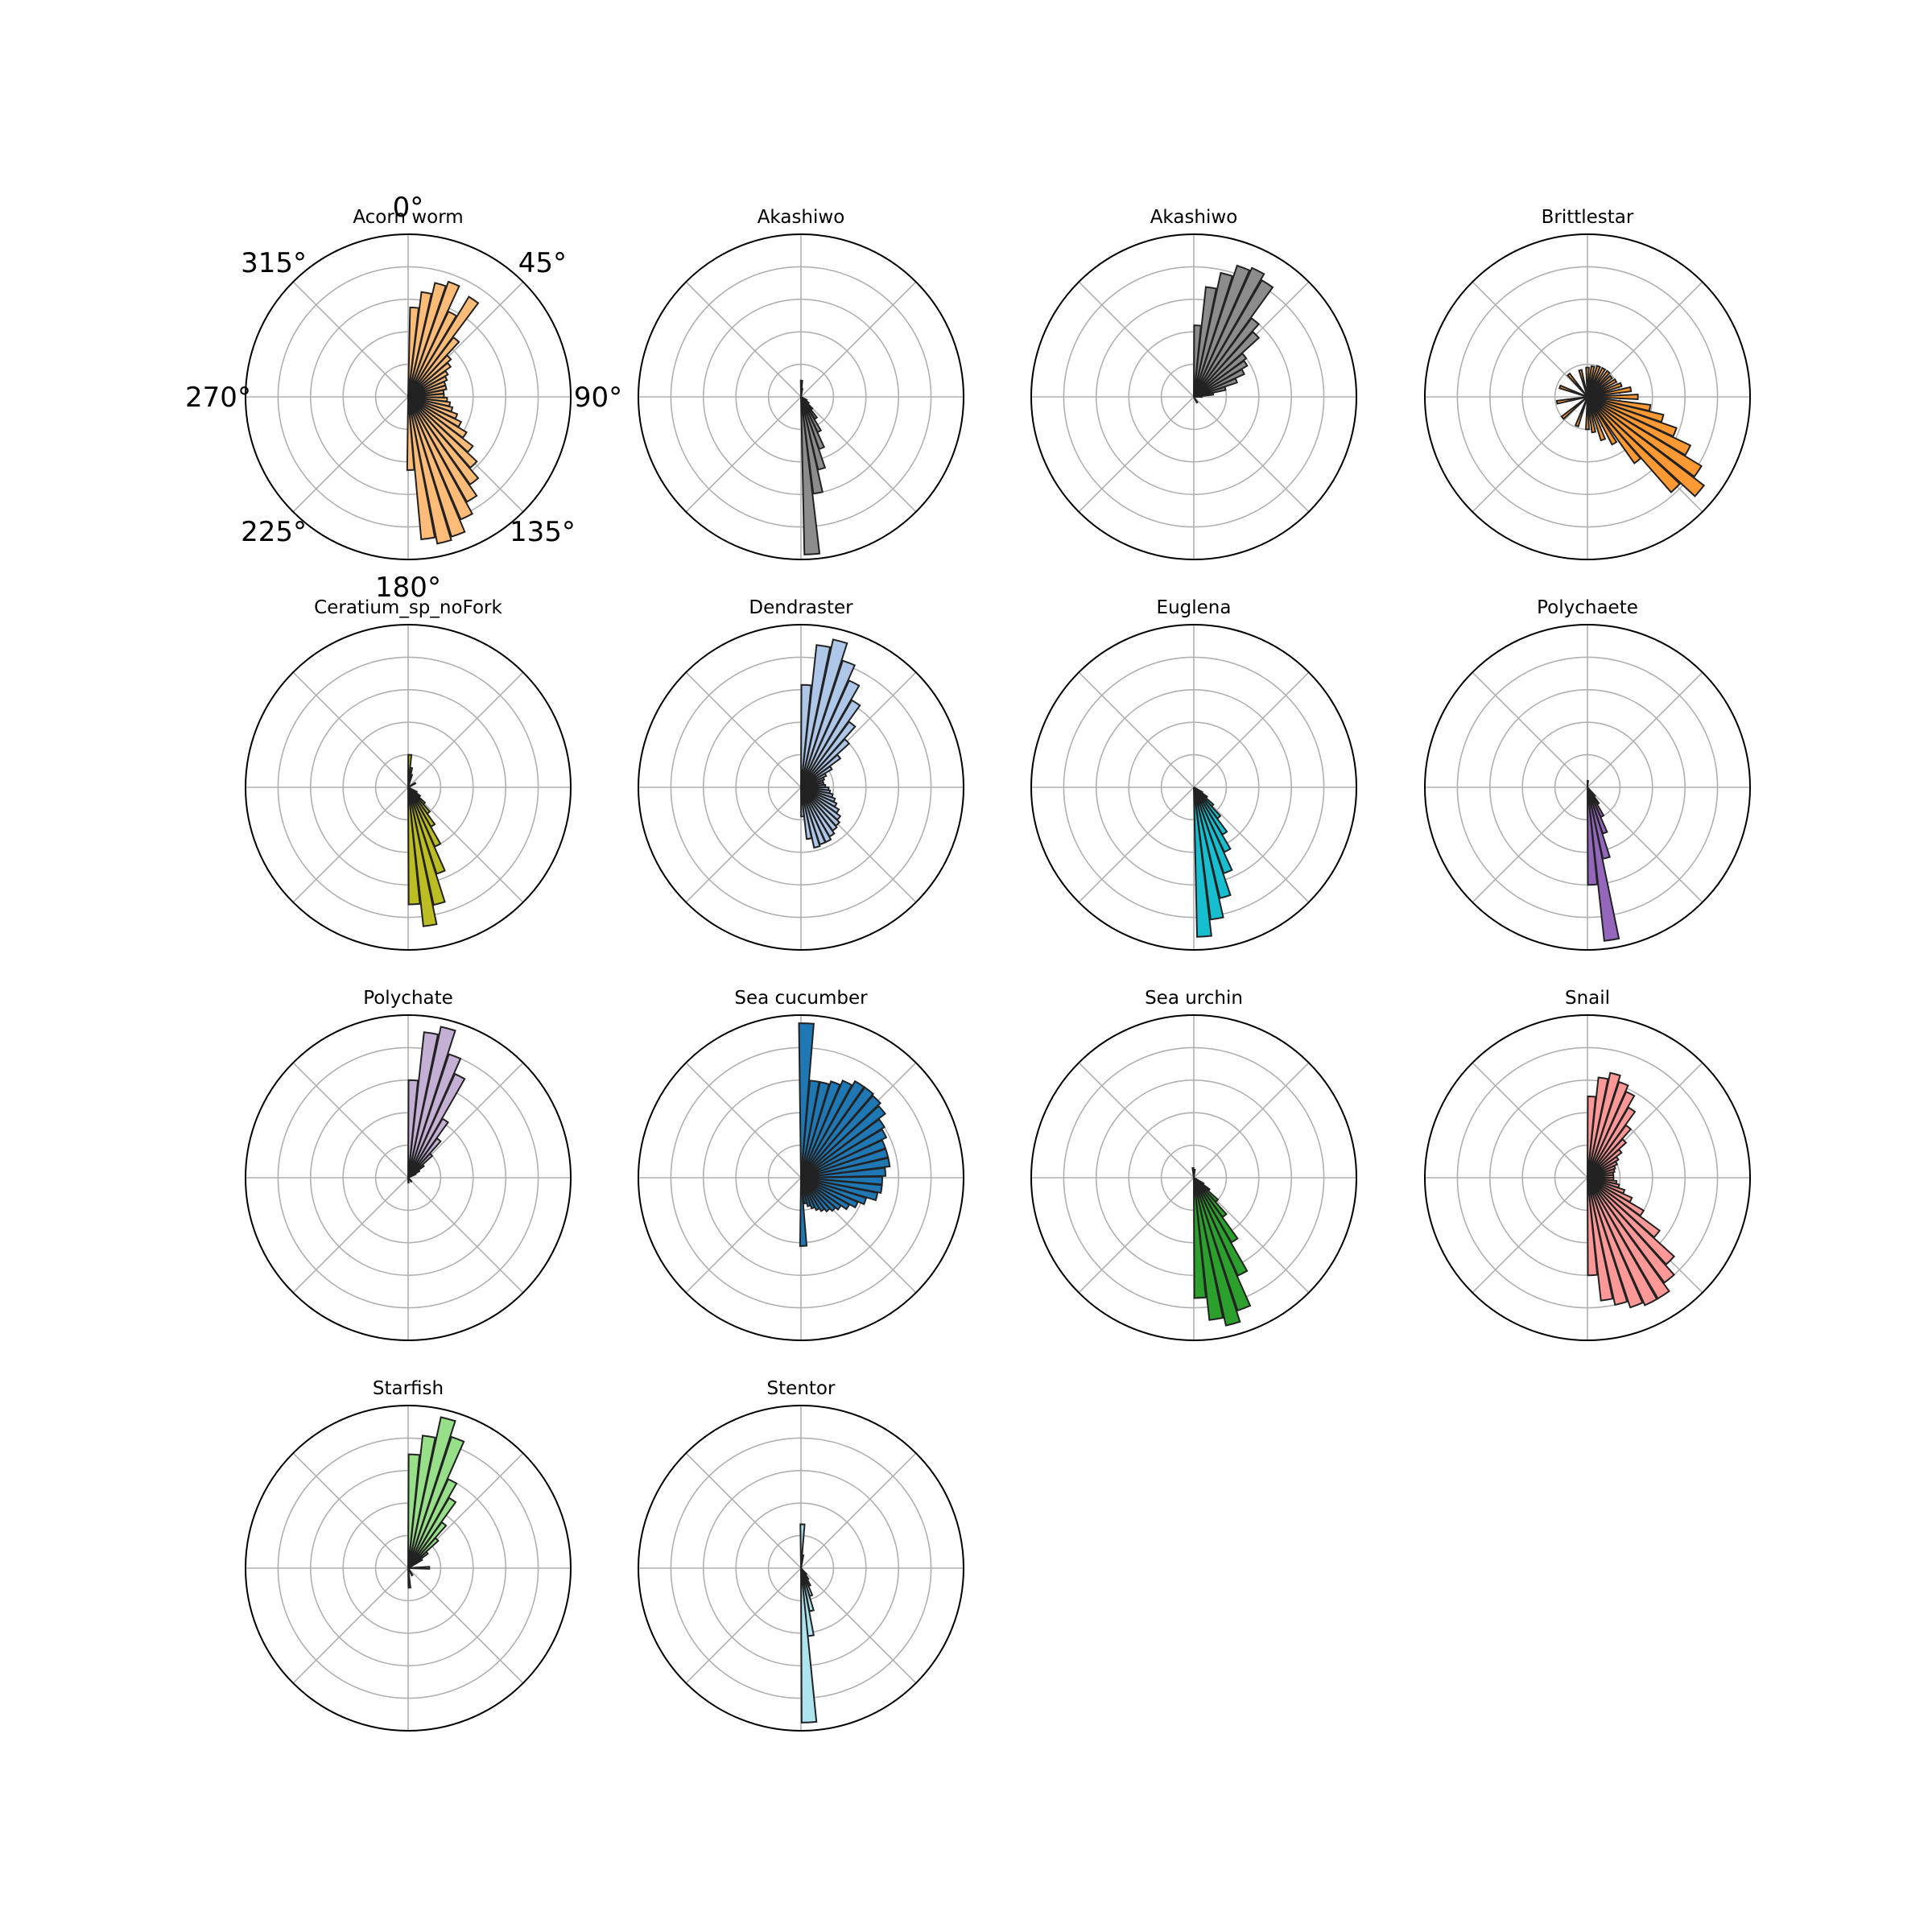 This screenshot has width=1932, height=1932. I want to click on polar-panel: Brittlestar, so click(1587, 383).